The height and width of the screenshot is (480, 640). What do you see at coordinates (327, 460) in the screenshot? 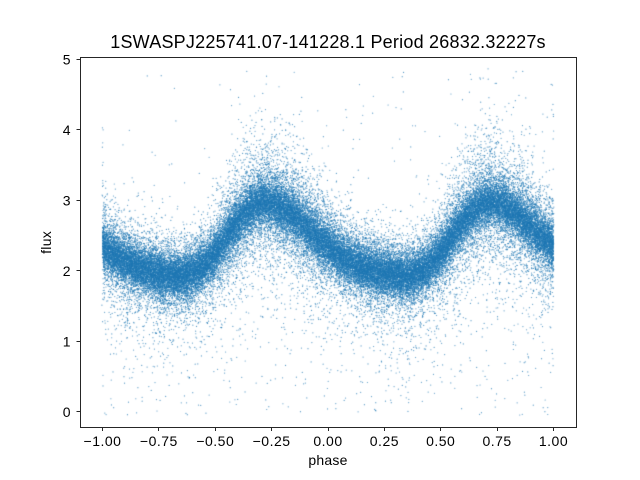
I see `svg-text: phase` at bounding box center [327, 460].